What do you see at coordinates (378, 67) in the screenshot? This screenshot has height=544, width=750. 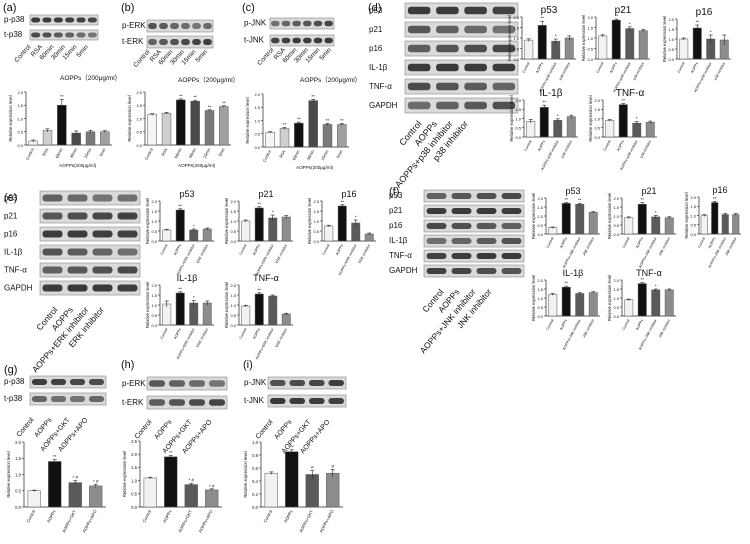 I see `blot-row-label: IL-1β` at bounding box center [378, 67].